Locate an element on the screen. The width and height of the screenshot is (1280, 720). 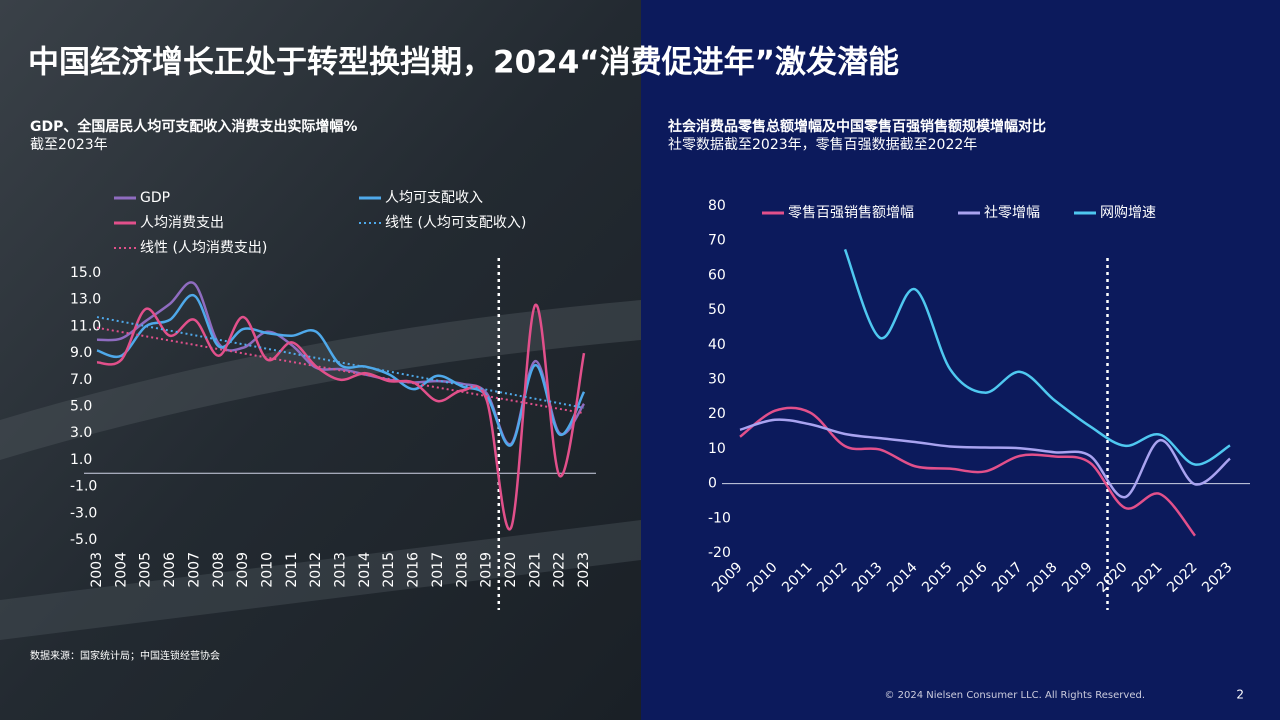
y-tick-label: 70 is located at coordinates (717, 241).